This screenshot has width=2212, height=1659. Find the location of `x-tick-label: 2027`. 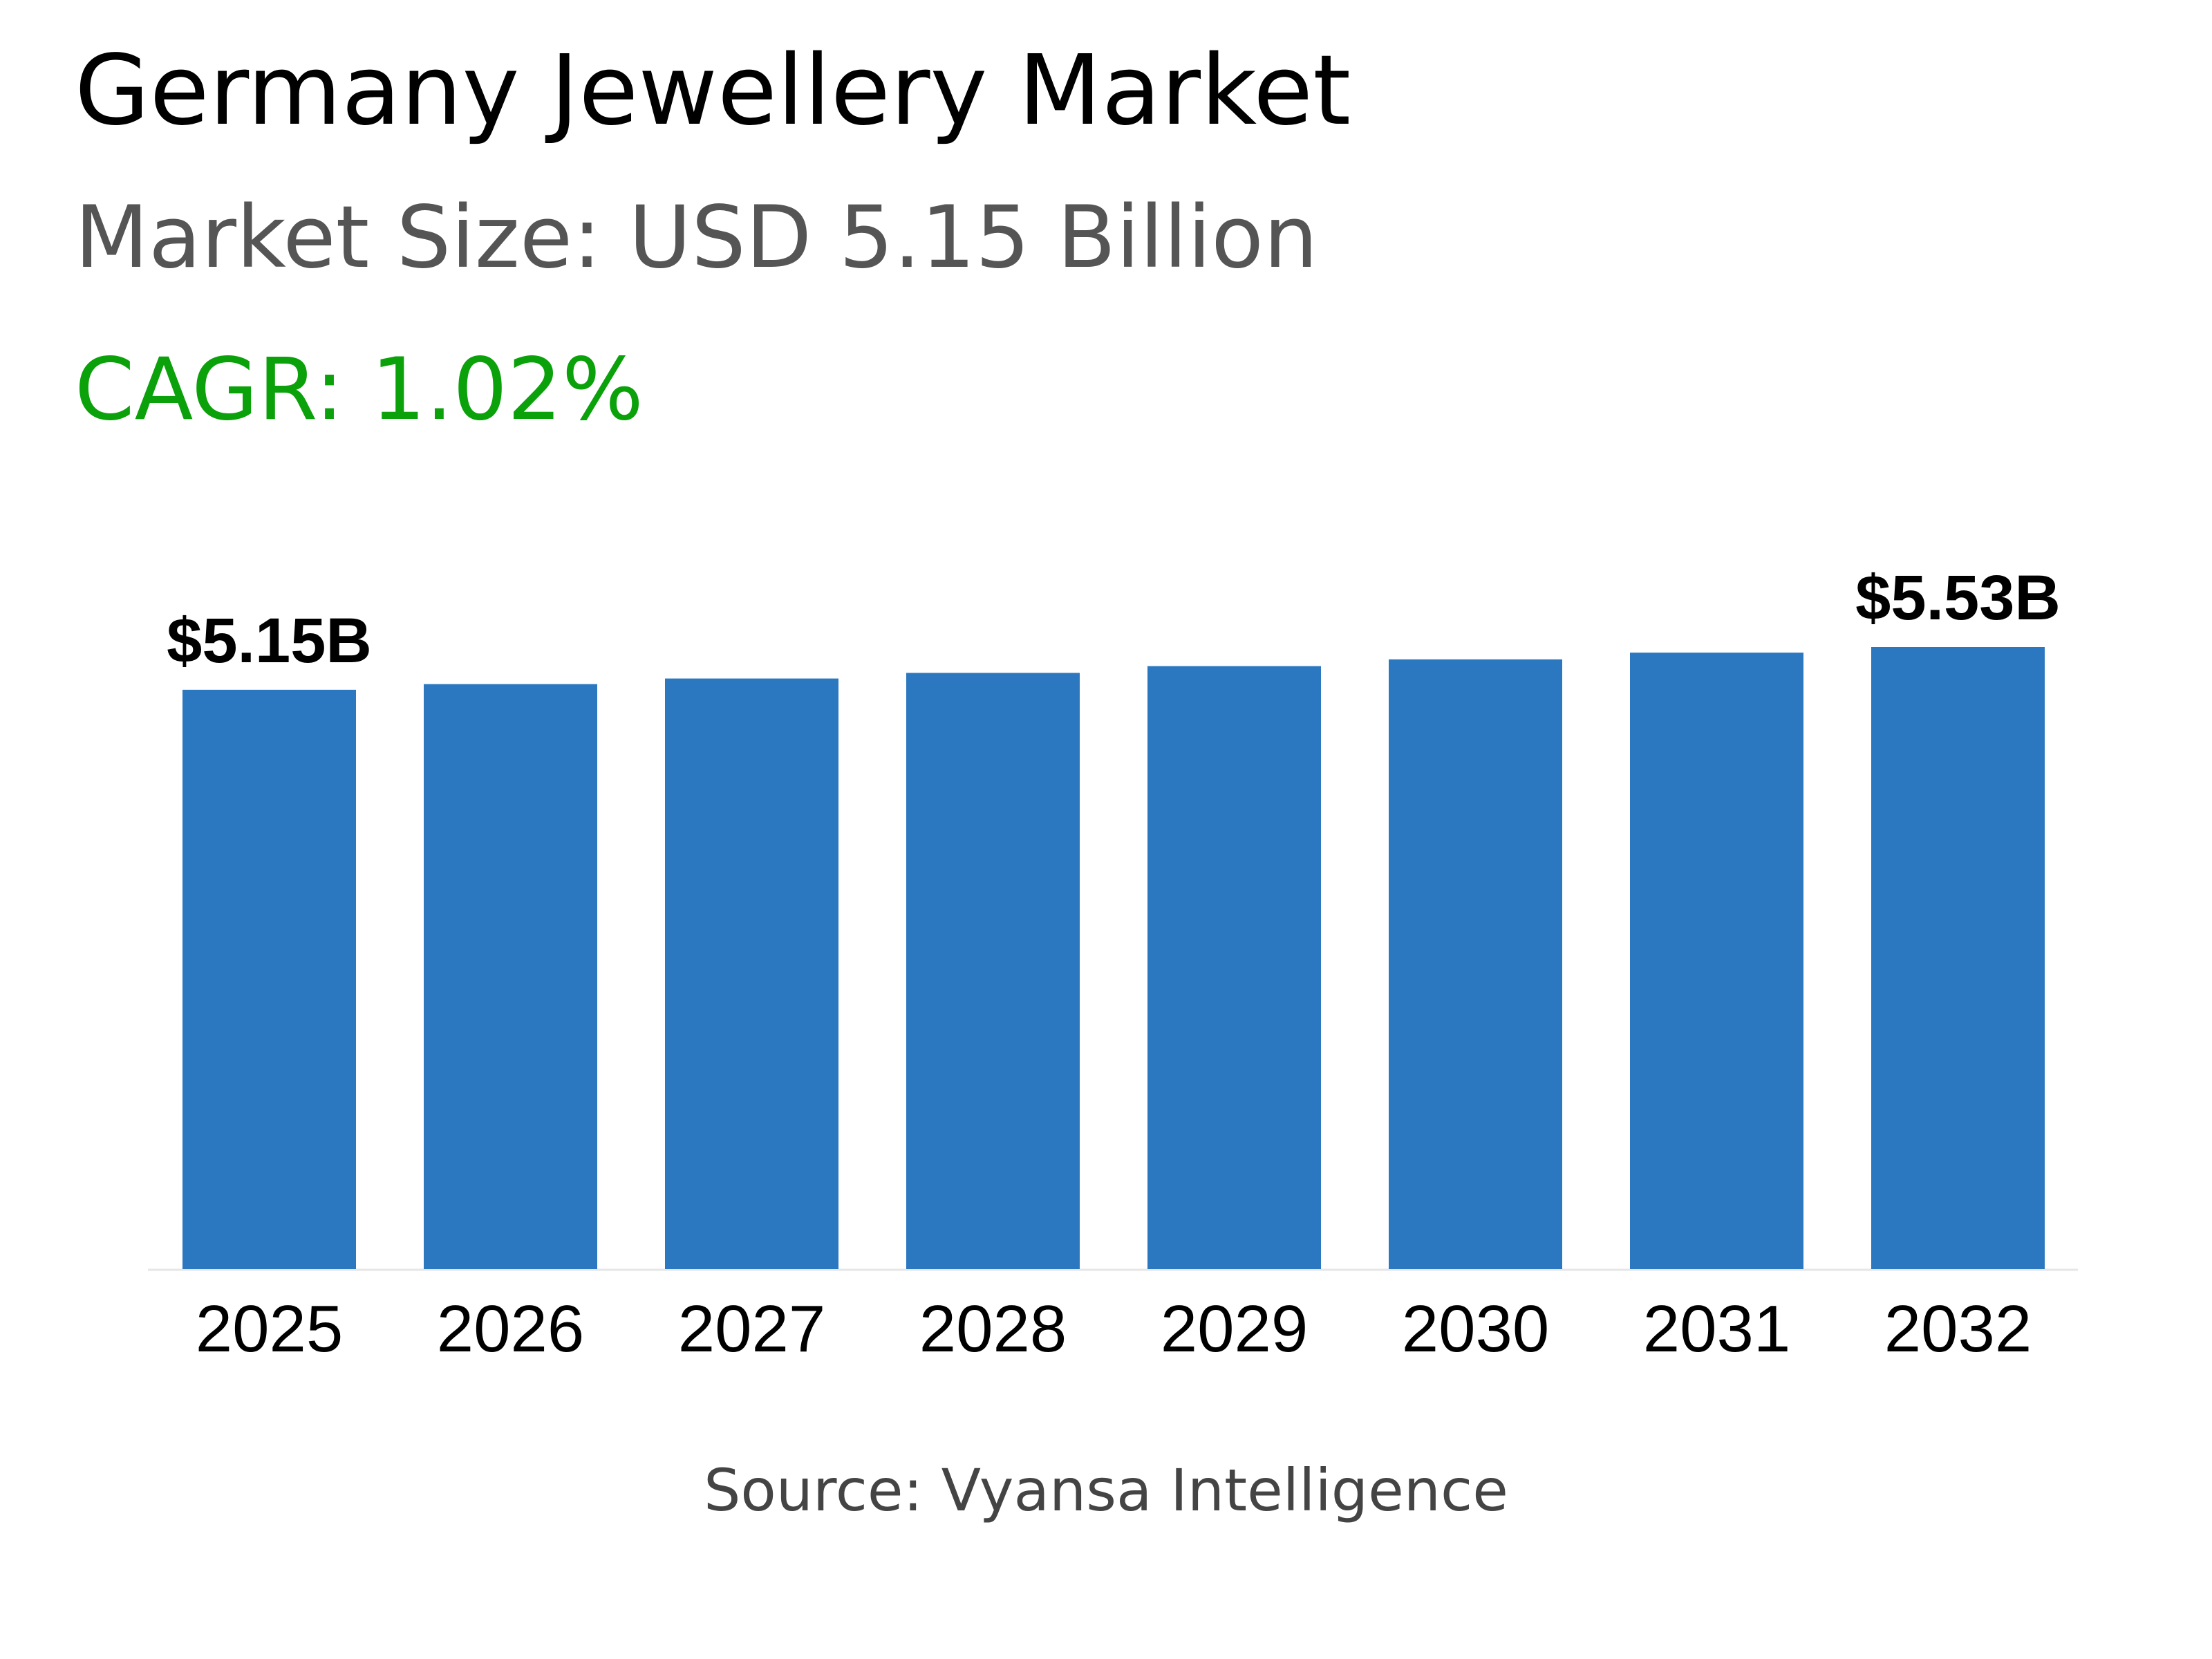

x-tick-label: 2027 is located at coordinates (752, 1329).